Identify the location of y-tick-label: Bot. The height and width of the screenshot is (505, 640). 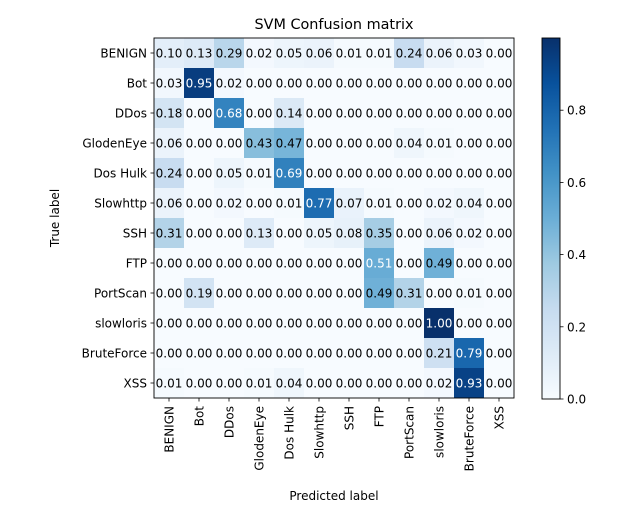
(137, 84).